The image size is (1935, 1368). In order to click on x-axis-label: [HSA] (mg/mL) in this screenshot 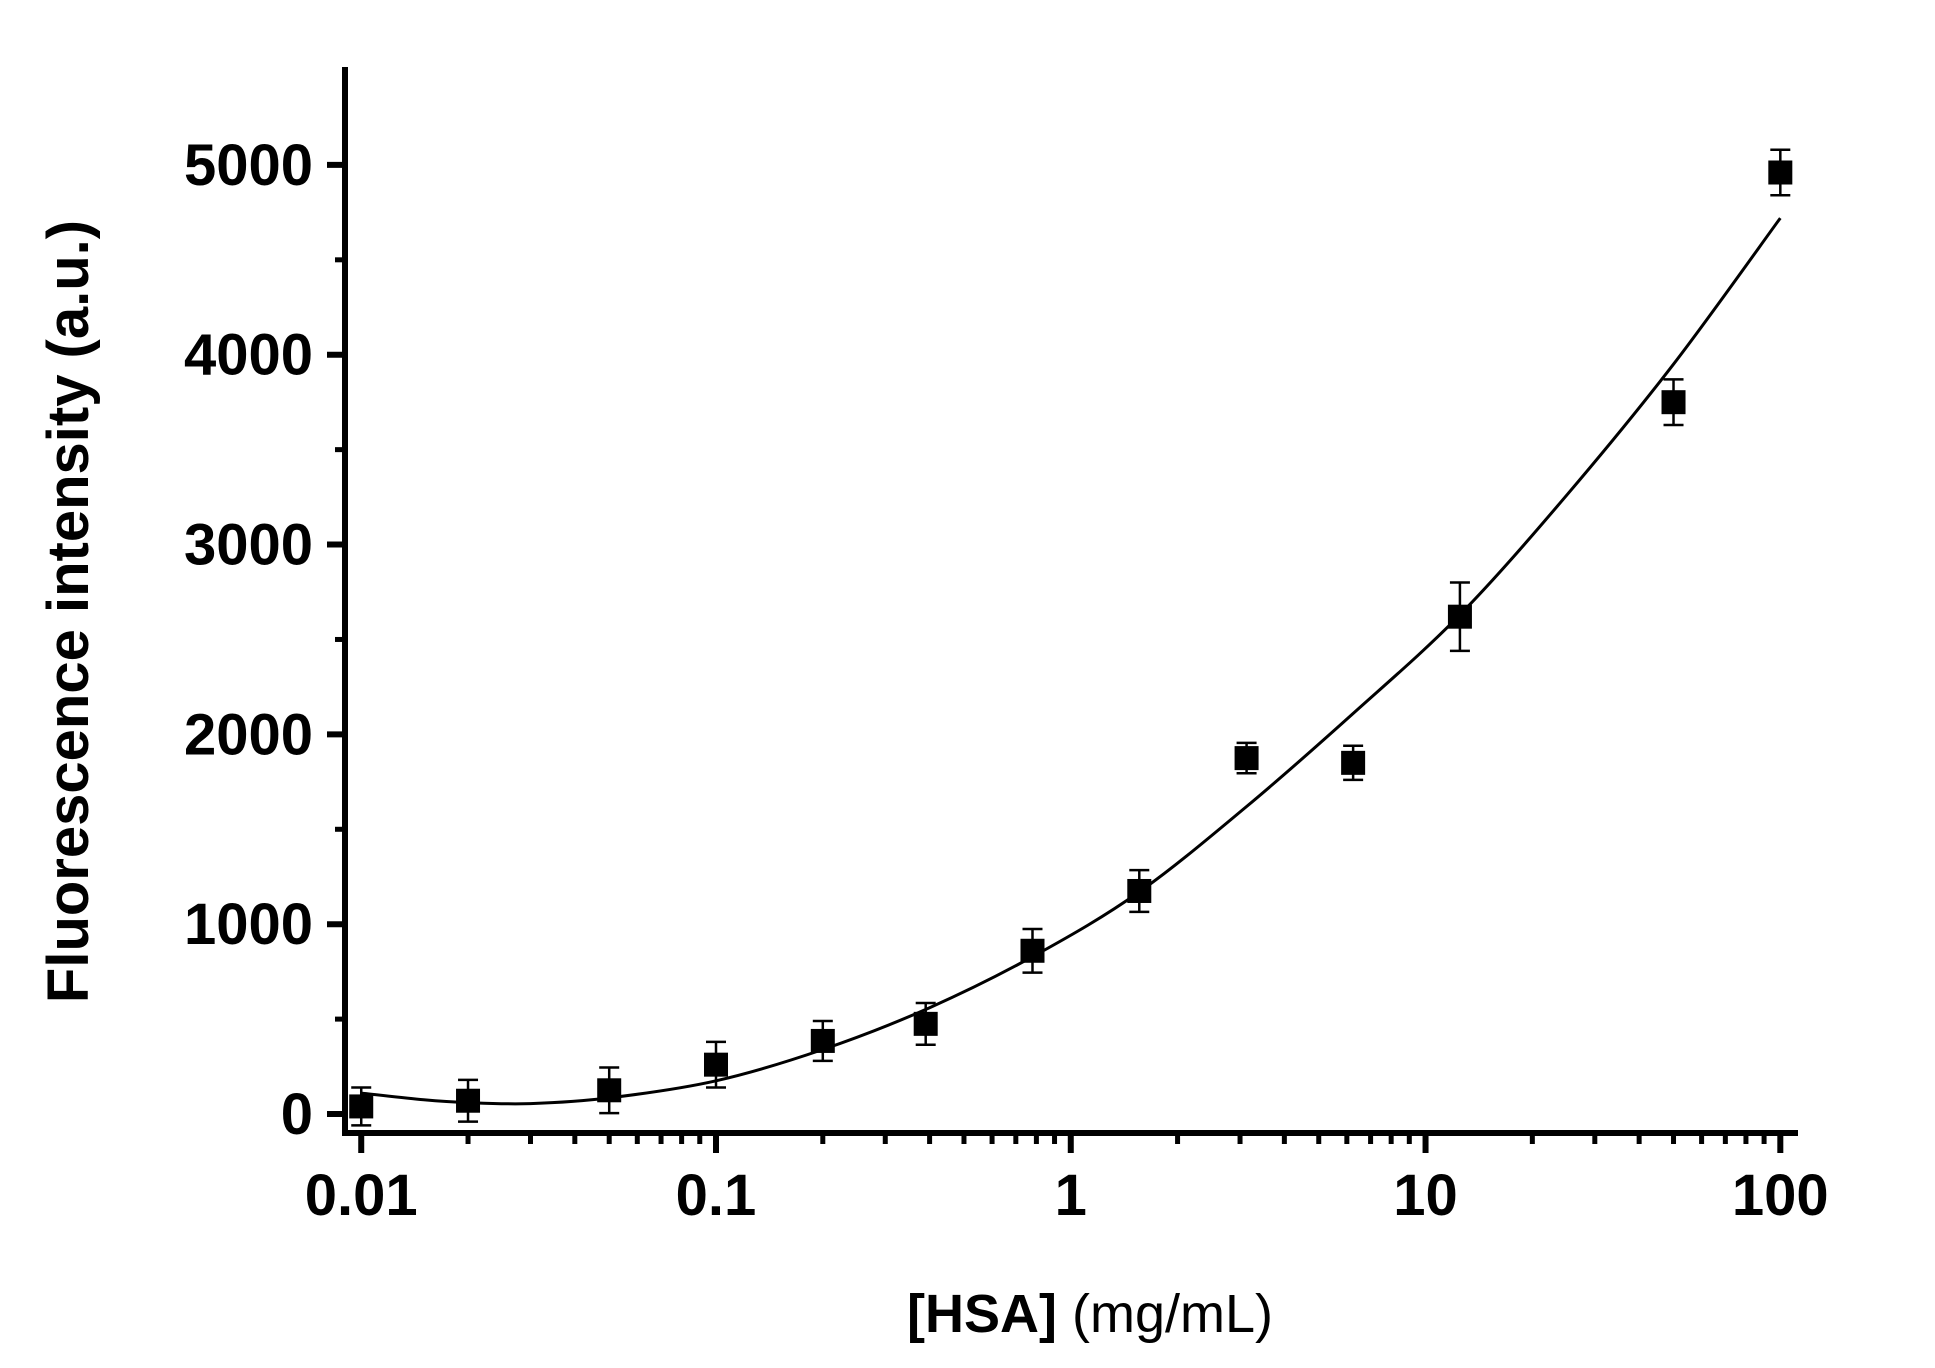, I will do `click(1090, 1314)`.